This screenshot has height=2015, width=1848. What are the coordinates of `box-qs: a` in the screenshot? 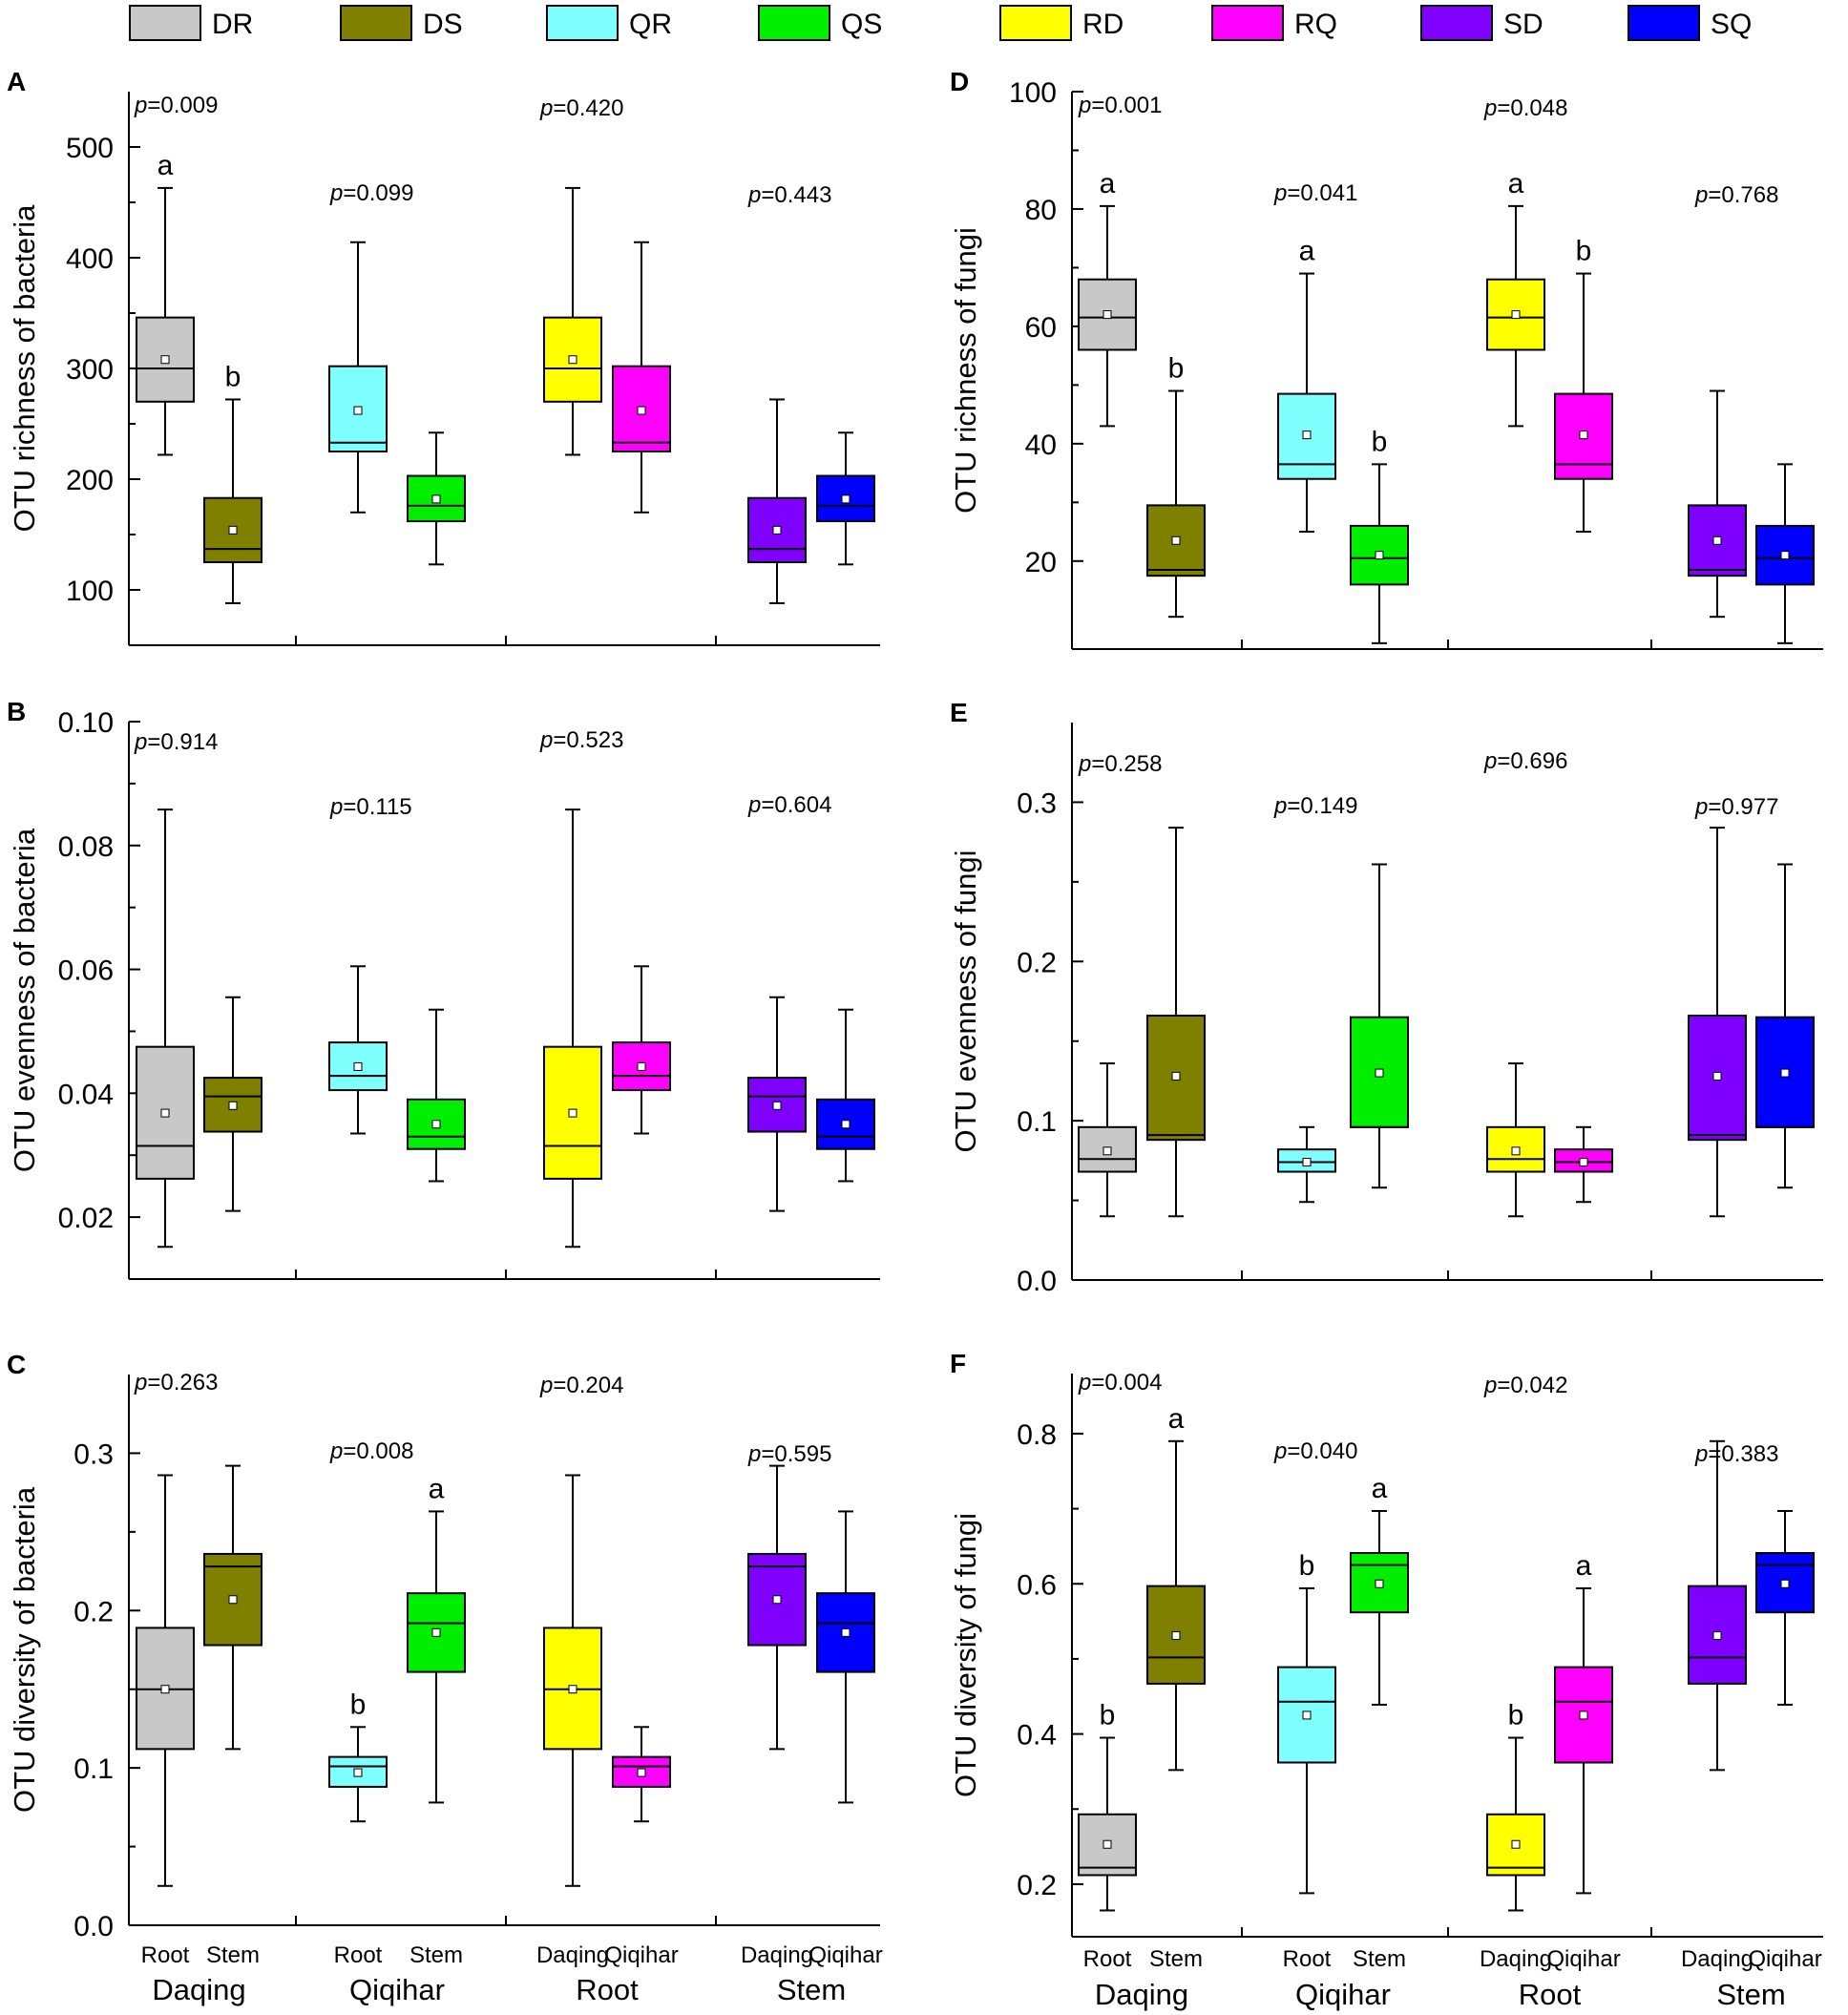 It's located at (1380, 1589).